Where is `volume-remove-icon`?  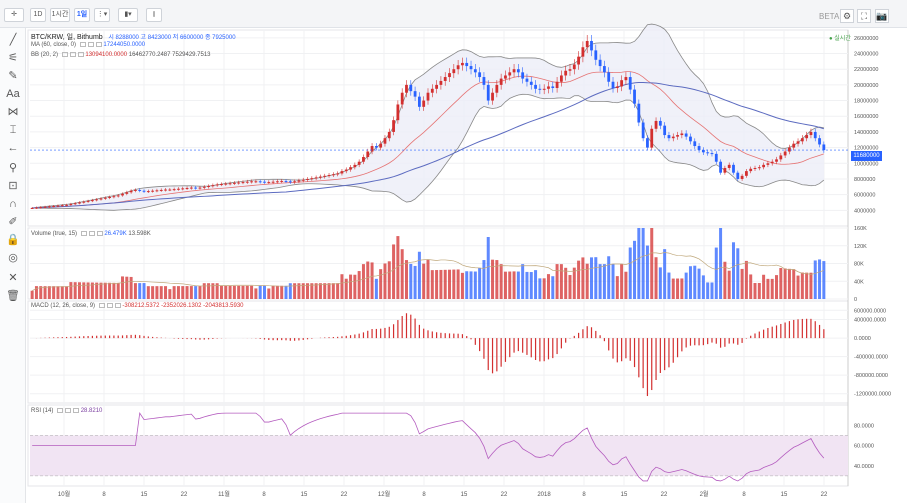
volume-remove-icon is located at coordinates (99, 233).